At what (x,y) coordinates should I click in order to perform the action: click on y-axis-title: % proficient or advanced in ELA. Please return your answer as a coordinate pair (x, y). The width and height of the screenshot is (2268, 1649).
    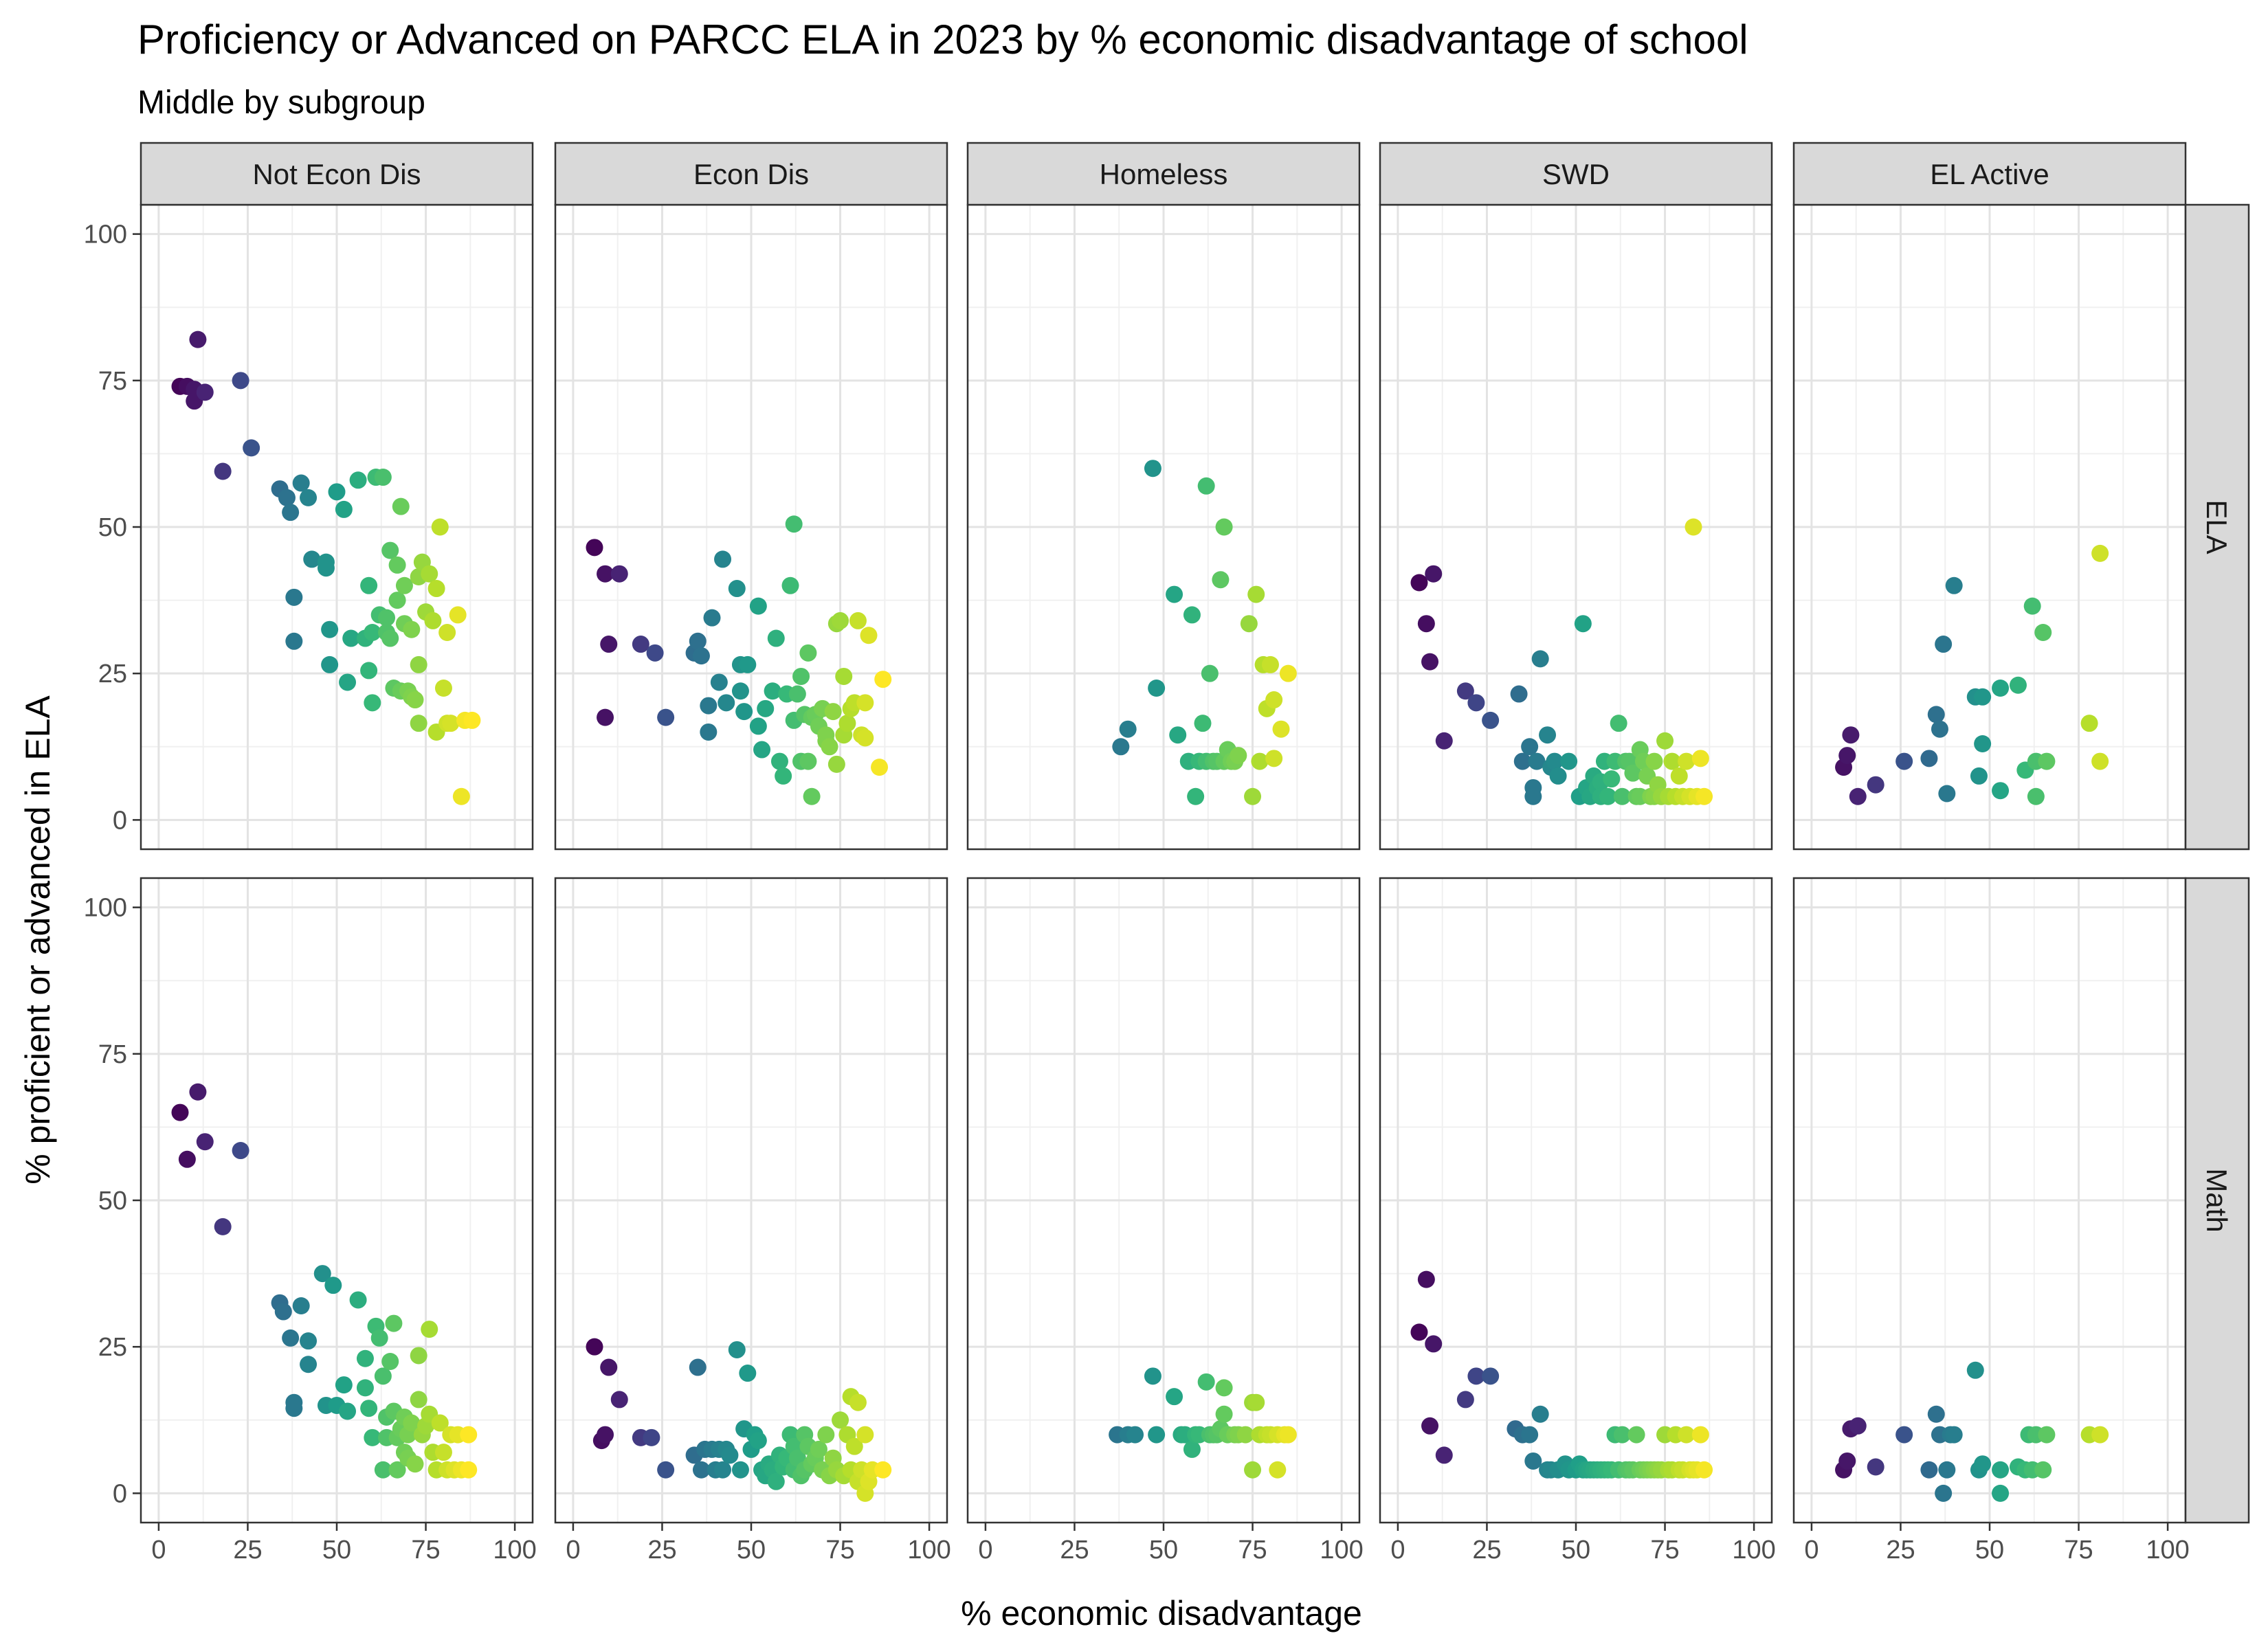
    Looking at the image, I should click on (38, 940).